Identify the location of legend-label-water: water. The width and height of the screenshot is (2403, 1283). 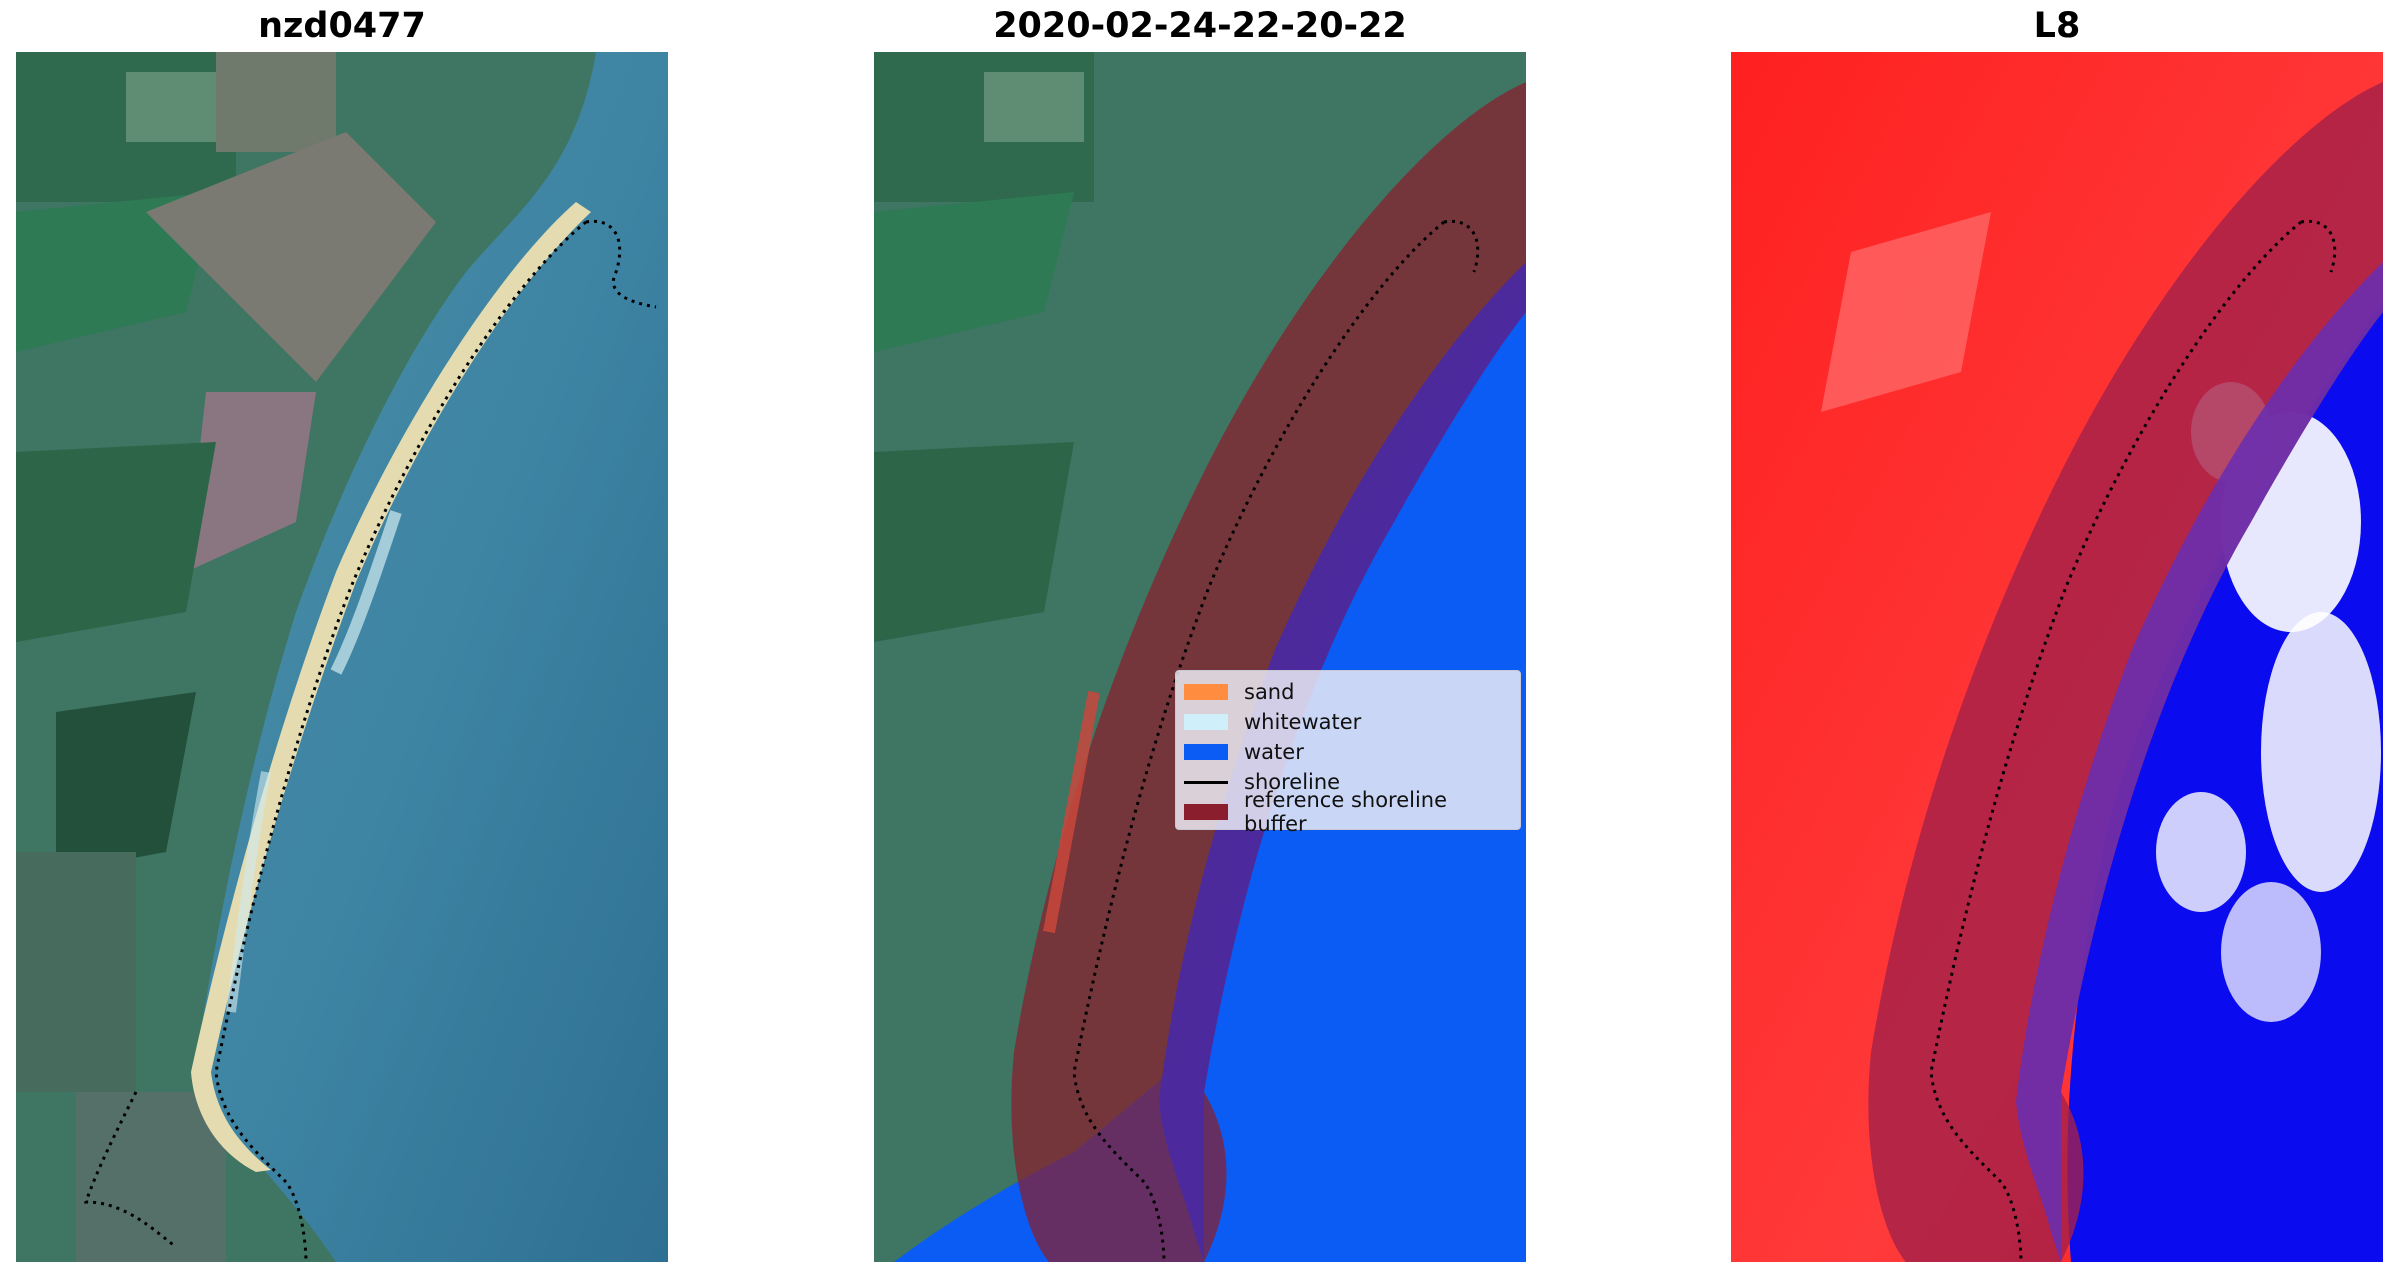
(1274, 752).